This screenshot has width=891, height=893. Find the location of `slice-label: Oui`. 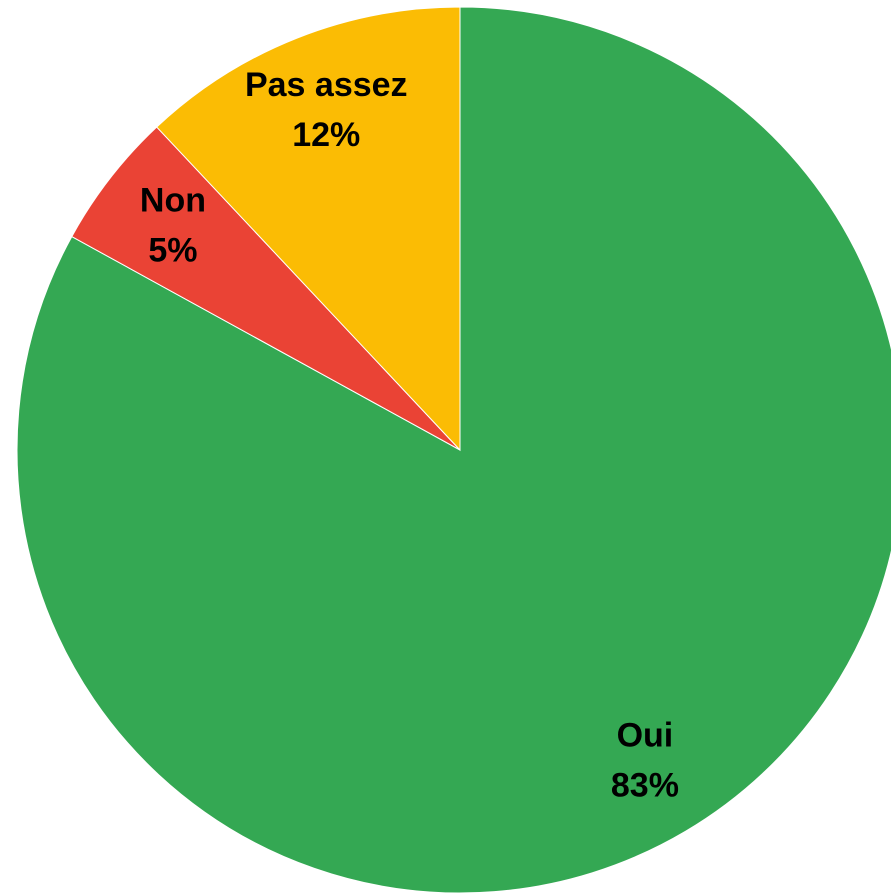

slice-label: Oui is located at coordinates (645, 736).